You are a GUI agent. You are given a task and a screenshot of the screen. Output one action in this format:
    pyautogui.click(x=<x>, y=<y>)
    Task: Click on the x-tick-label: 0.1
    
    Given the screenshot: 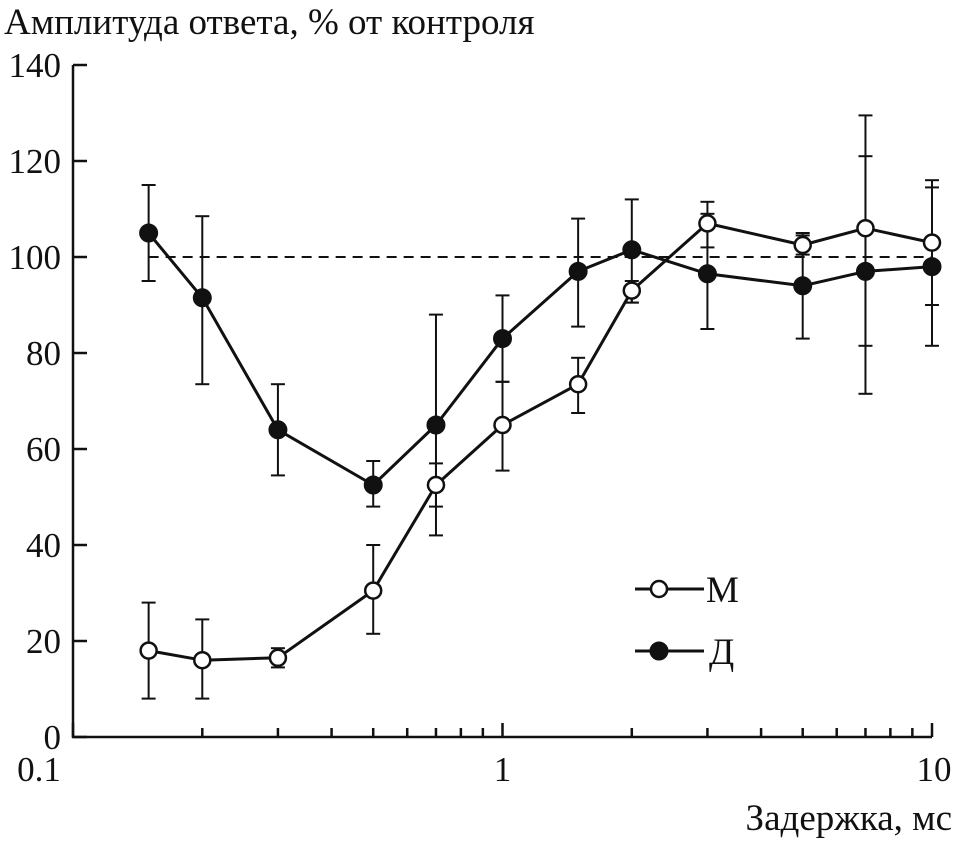 What is the action you would take?
    pyautogui.click(x=39, y=769)
    